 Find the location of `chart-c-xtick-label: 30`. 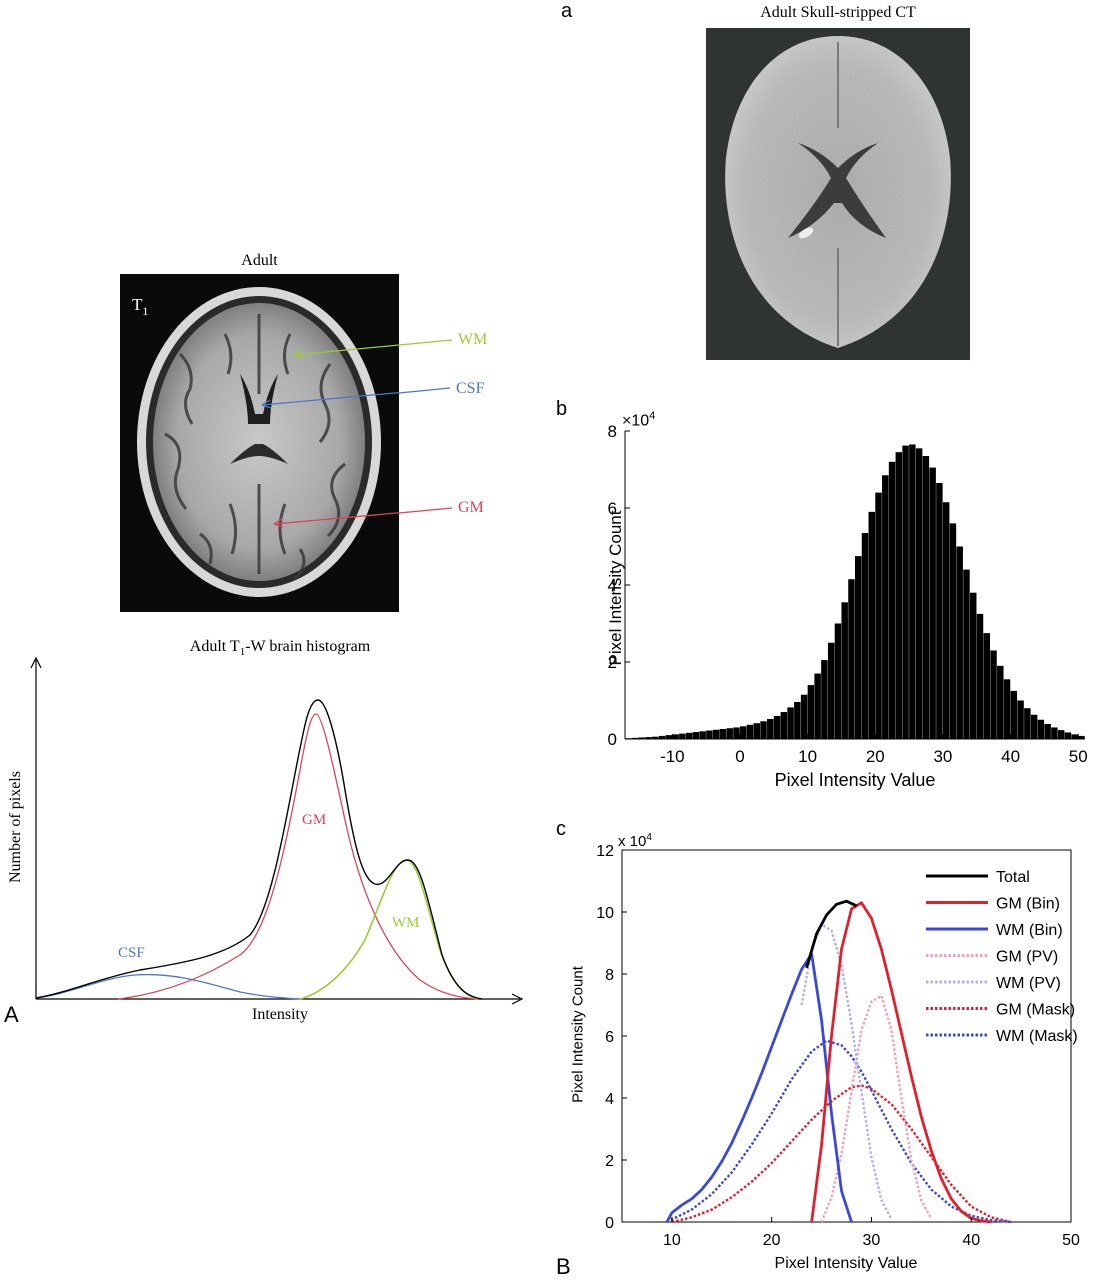

chart-c-xtick-label: 30 is located at coordinates (872, 1240).